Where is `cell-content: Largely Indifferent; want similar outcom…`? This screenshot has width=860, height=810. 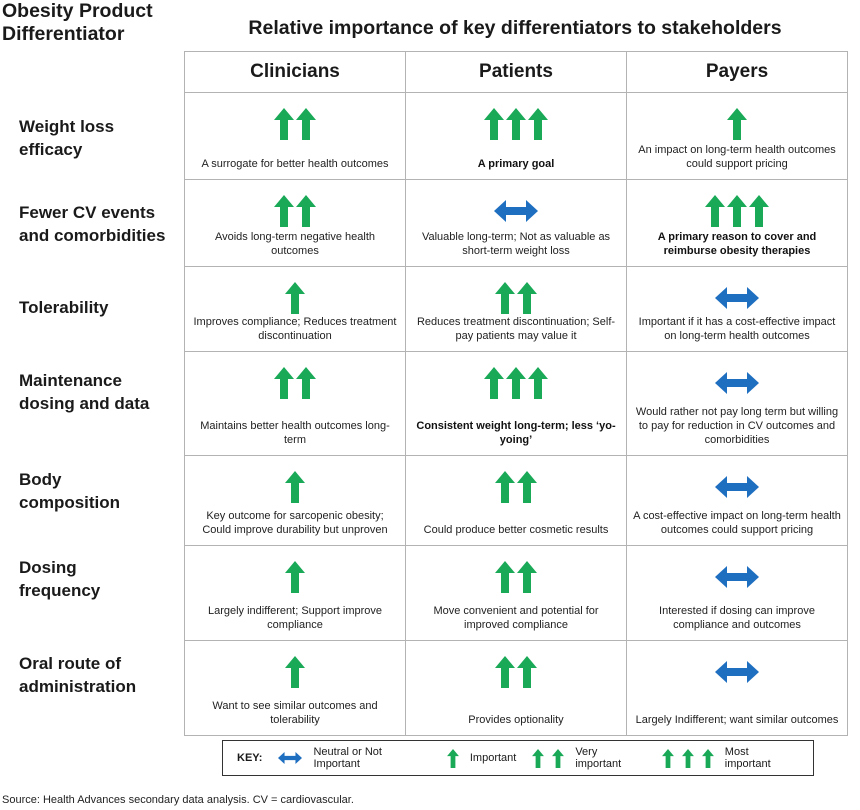 cell-content: Largely Indifferent; want similar outcom… is located at coordinates (737, 688).